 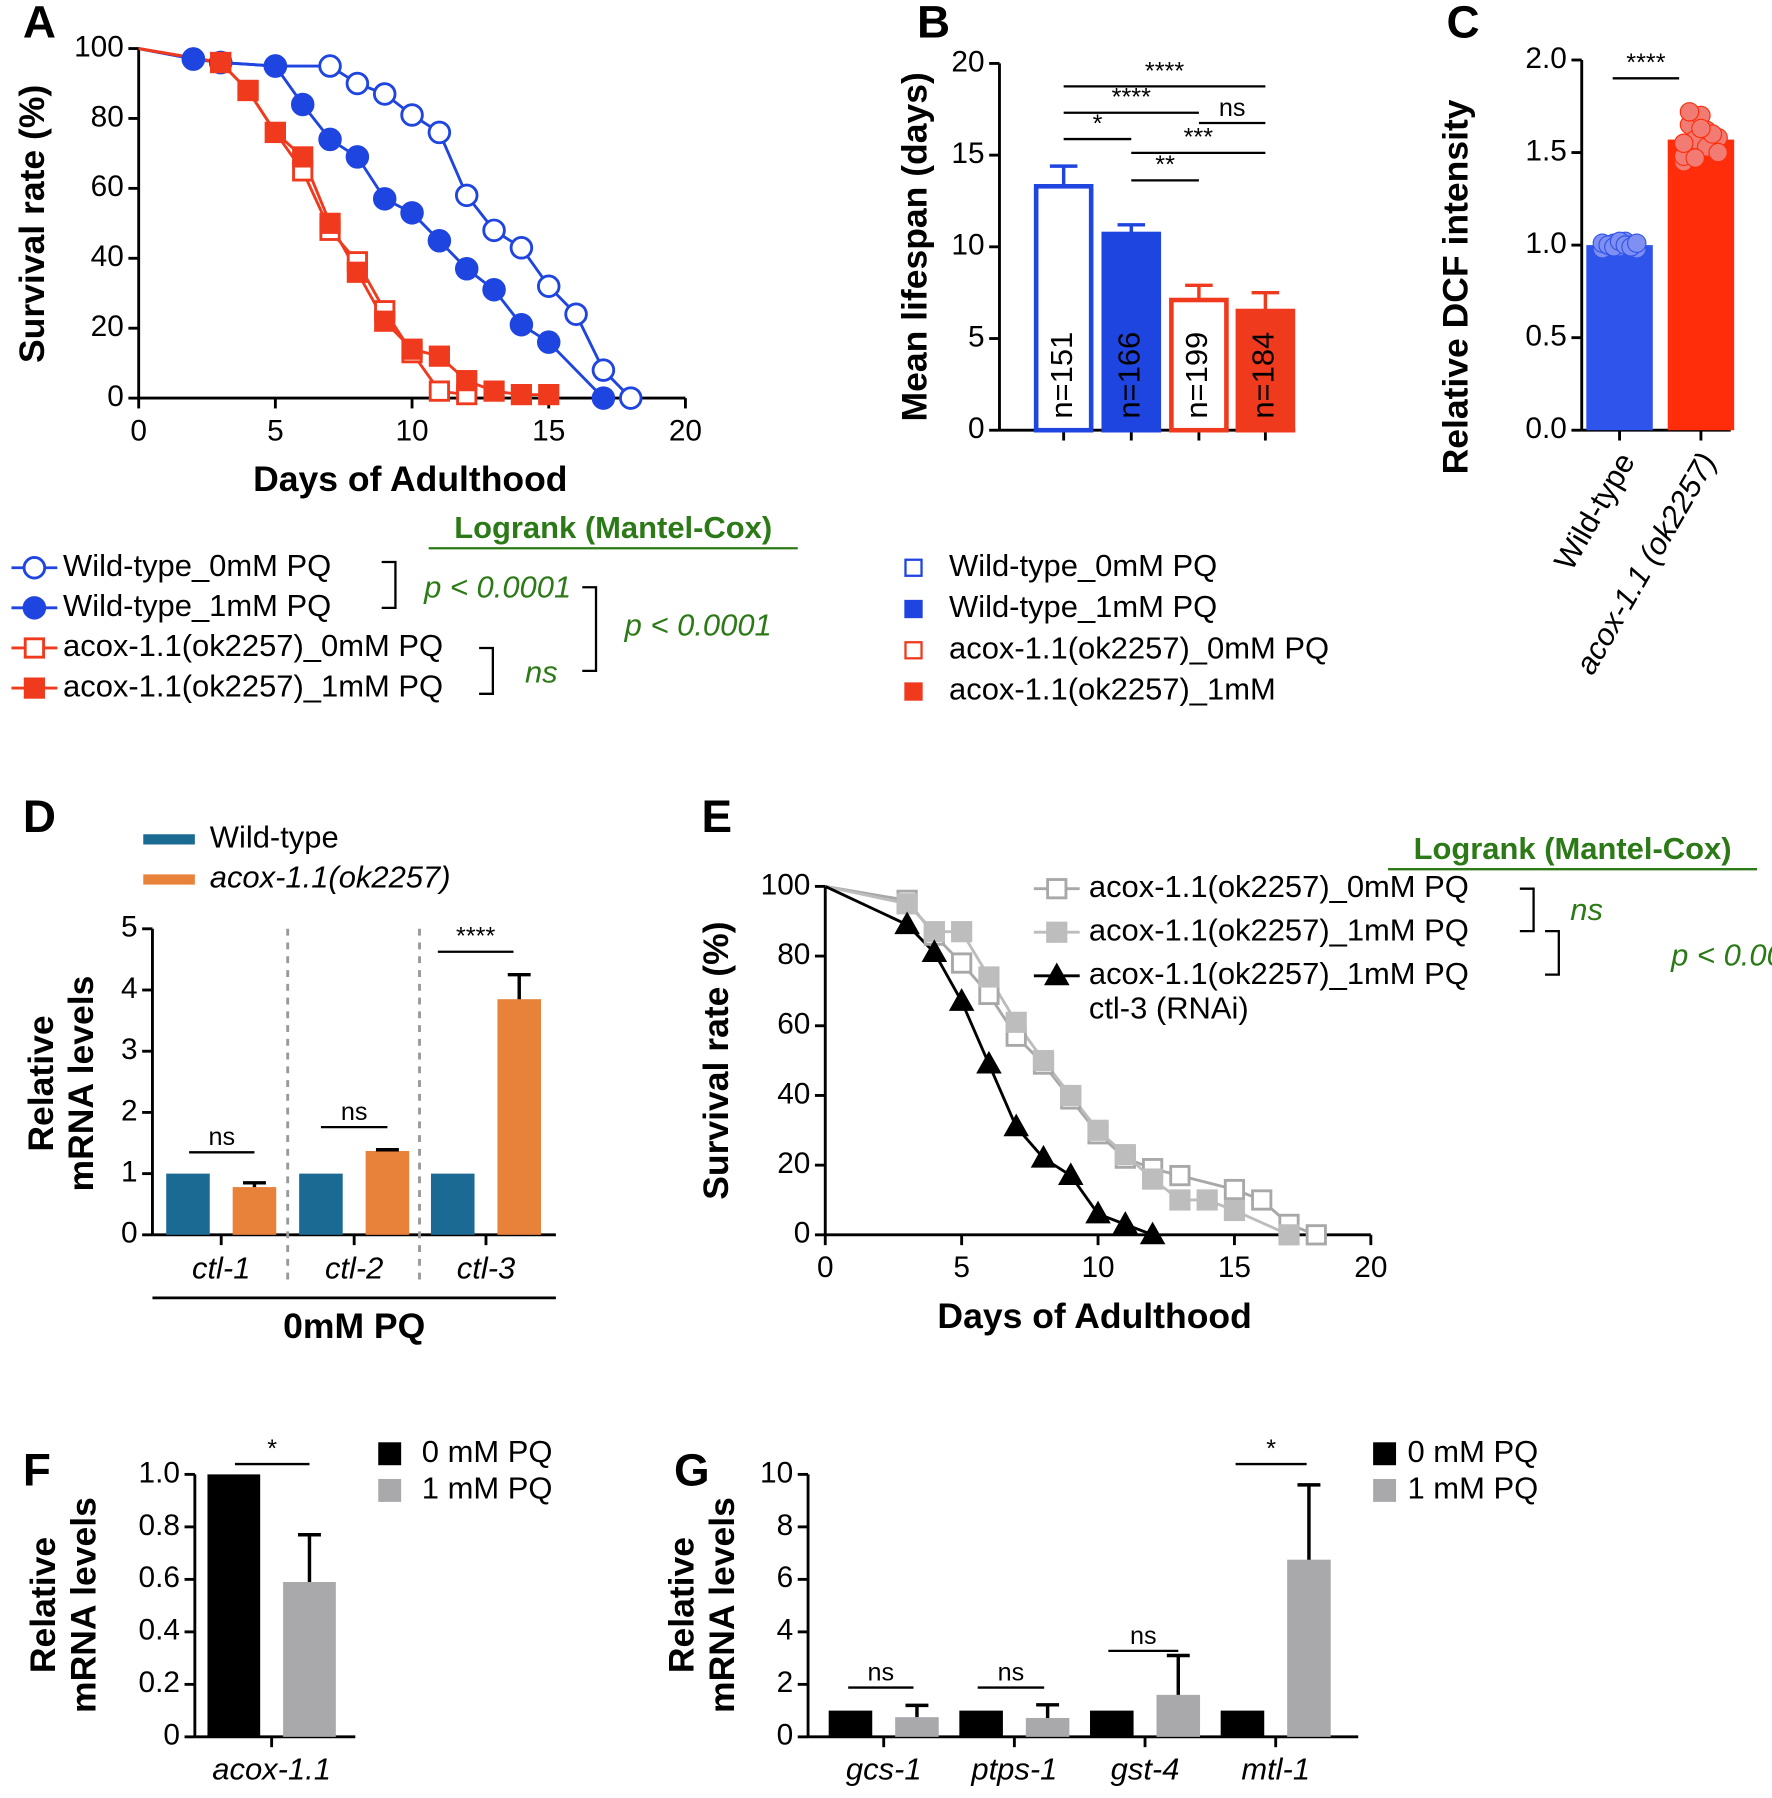 What do you see at coordinates (330, 877) in the screenshot?
I see `legend-label: acox-1.1(ok2257)` at bounding box center [330, 877].